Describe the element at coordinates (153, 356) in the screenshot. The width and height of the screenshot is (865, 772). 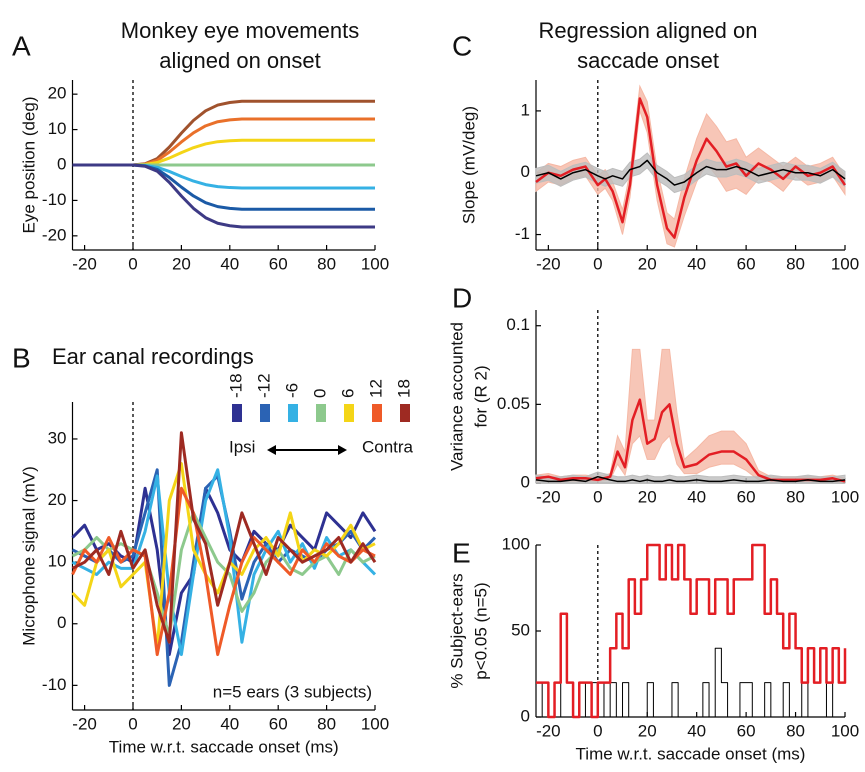
I see `panel-title: Ear canal recordings` at that location.